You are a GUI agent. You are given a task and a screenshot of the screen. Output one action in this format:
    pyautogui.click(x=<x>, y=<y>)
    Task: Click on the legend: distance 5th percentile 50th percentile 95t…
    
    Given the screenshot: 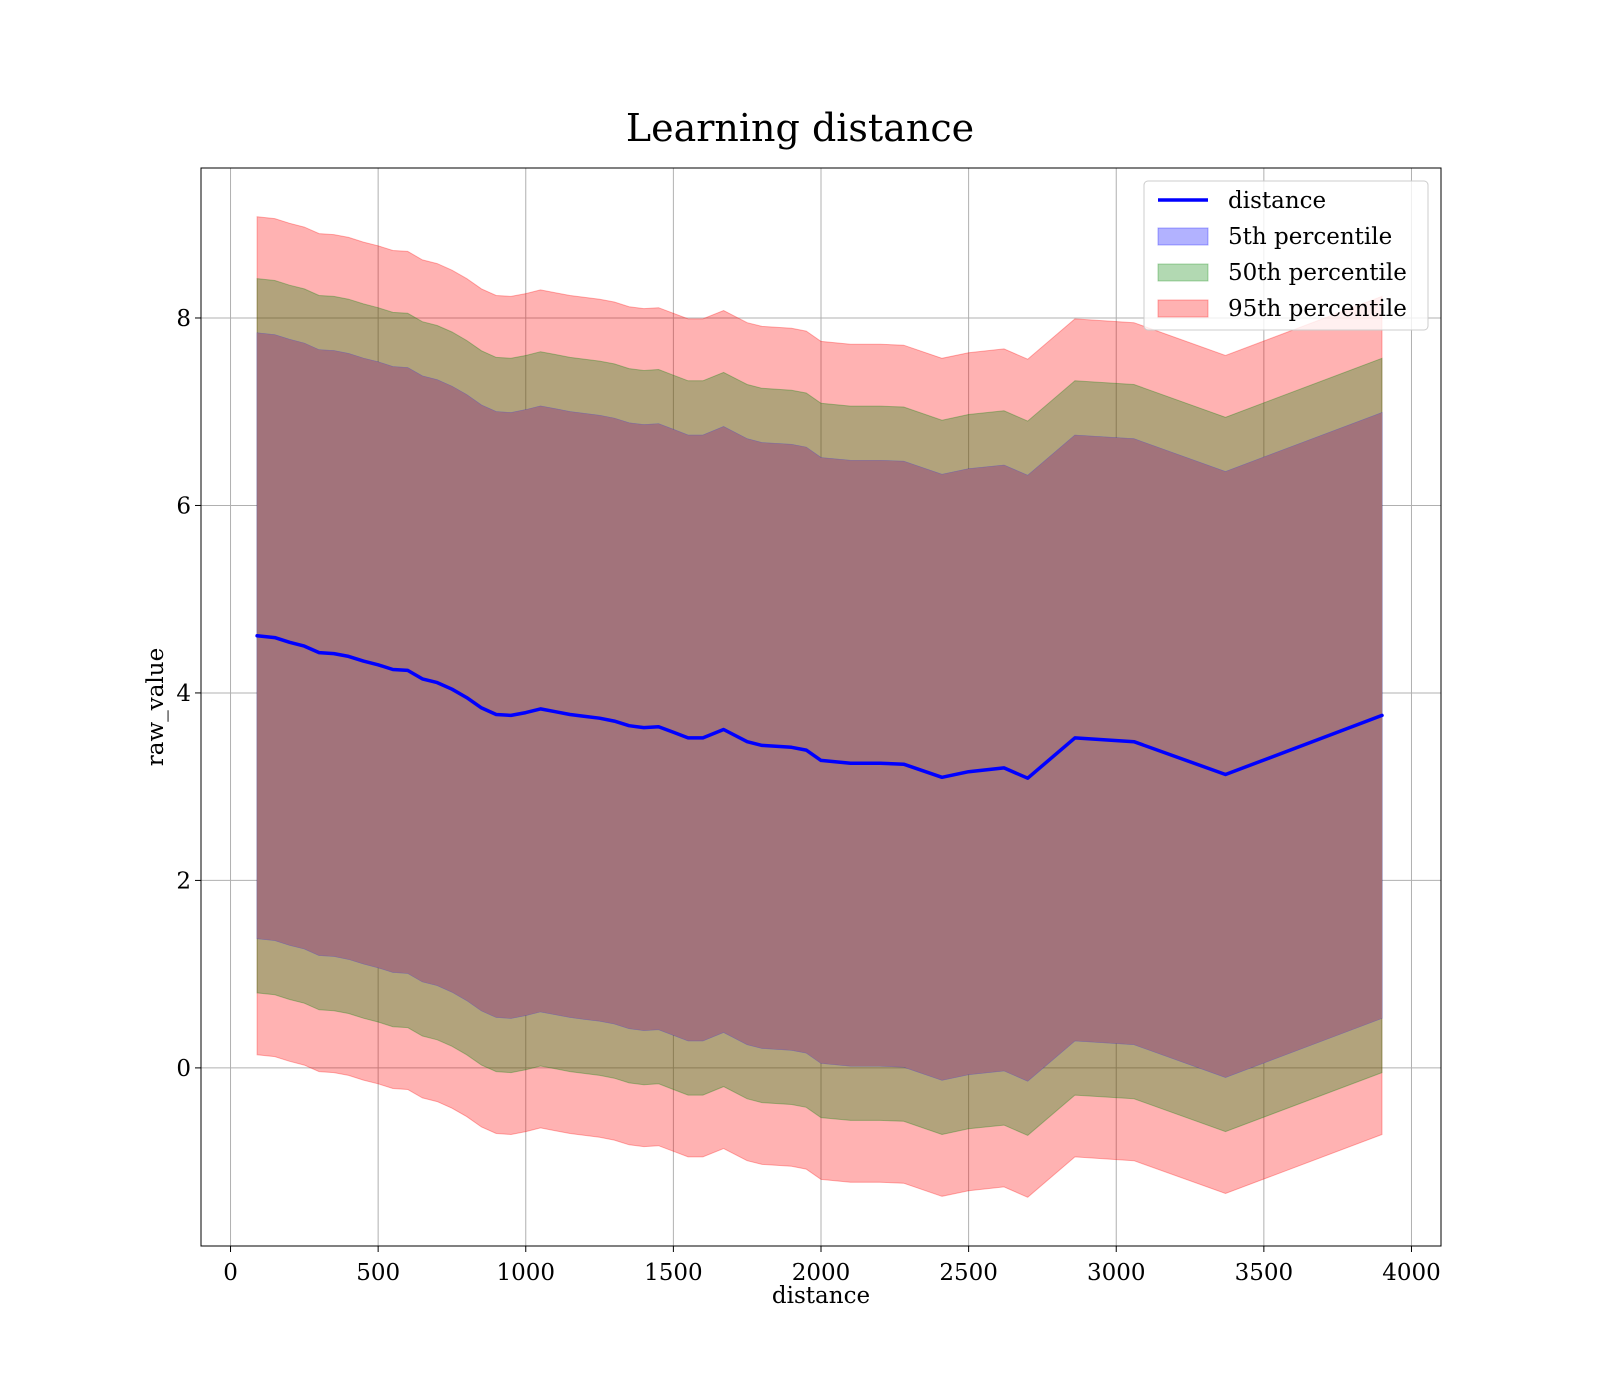 What is the action you would take?
    pyautogui.click(x=1286, y=255)
    